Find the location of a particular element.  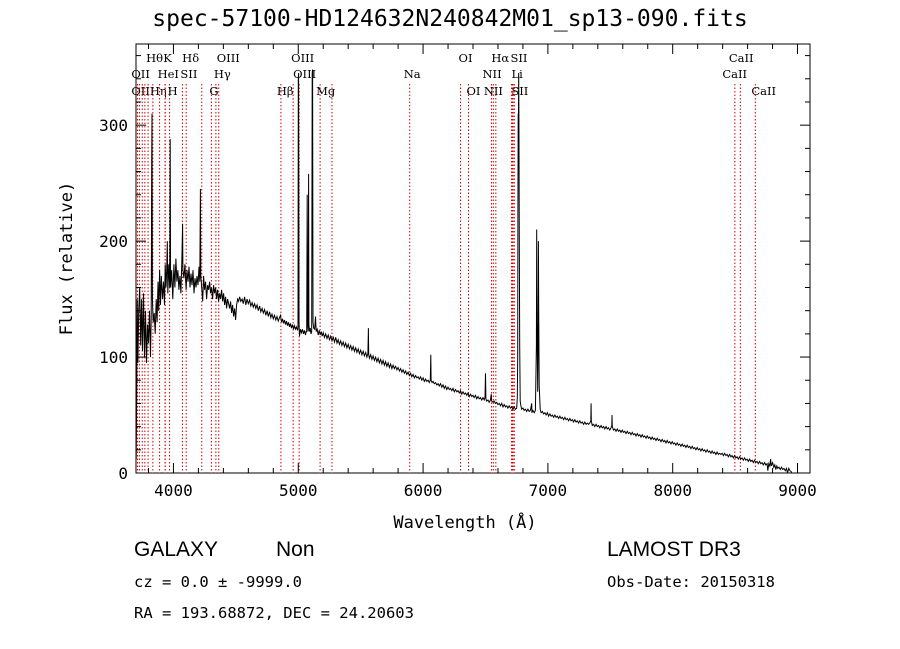

y-tick-label: 200 is located at coordinates (113, 241).